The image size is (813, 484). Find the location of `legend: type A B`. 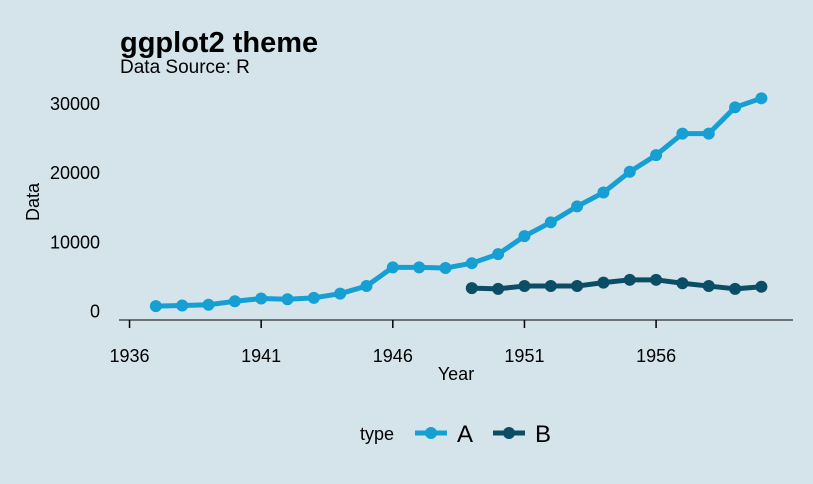

legend: type A B is located at coordinates (455, 434).